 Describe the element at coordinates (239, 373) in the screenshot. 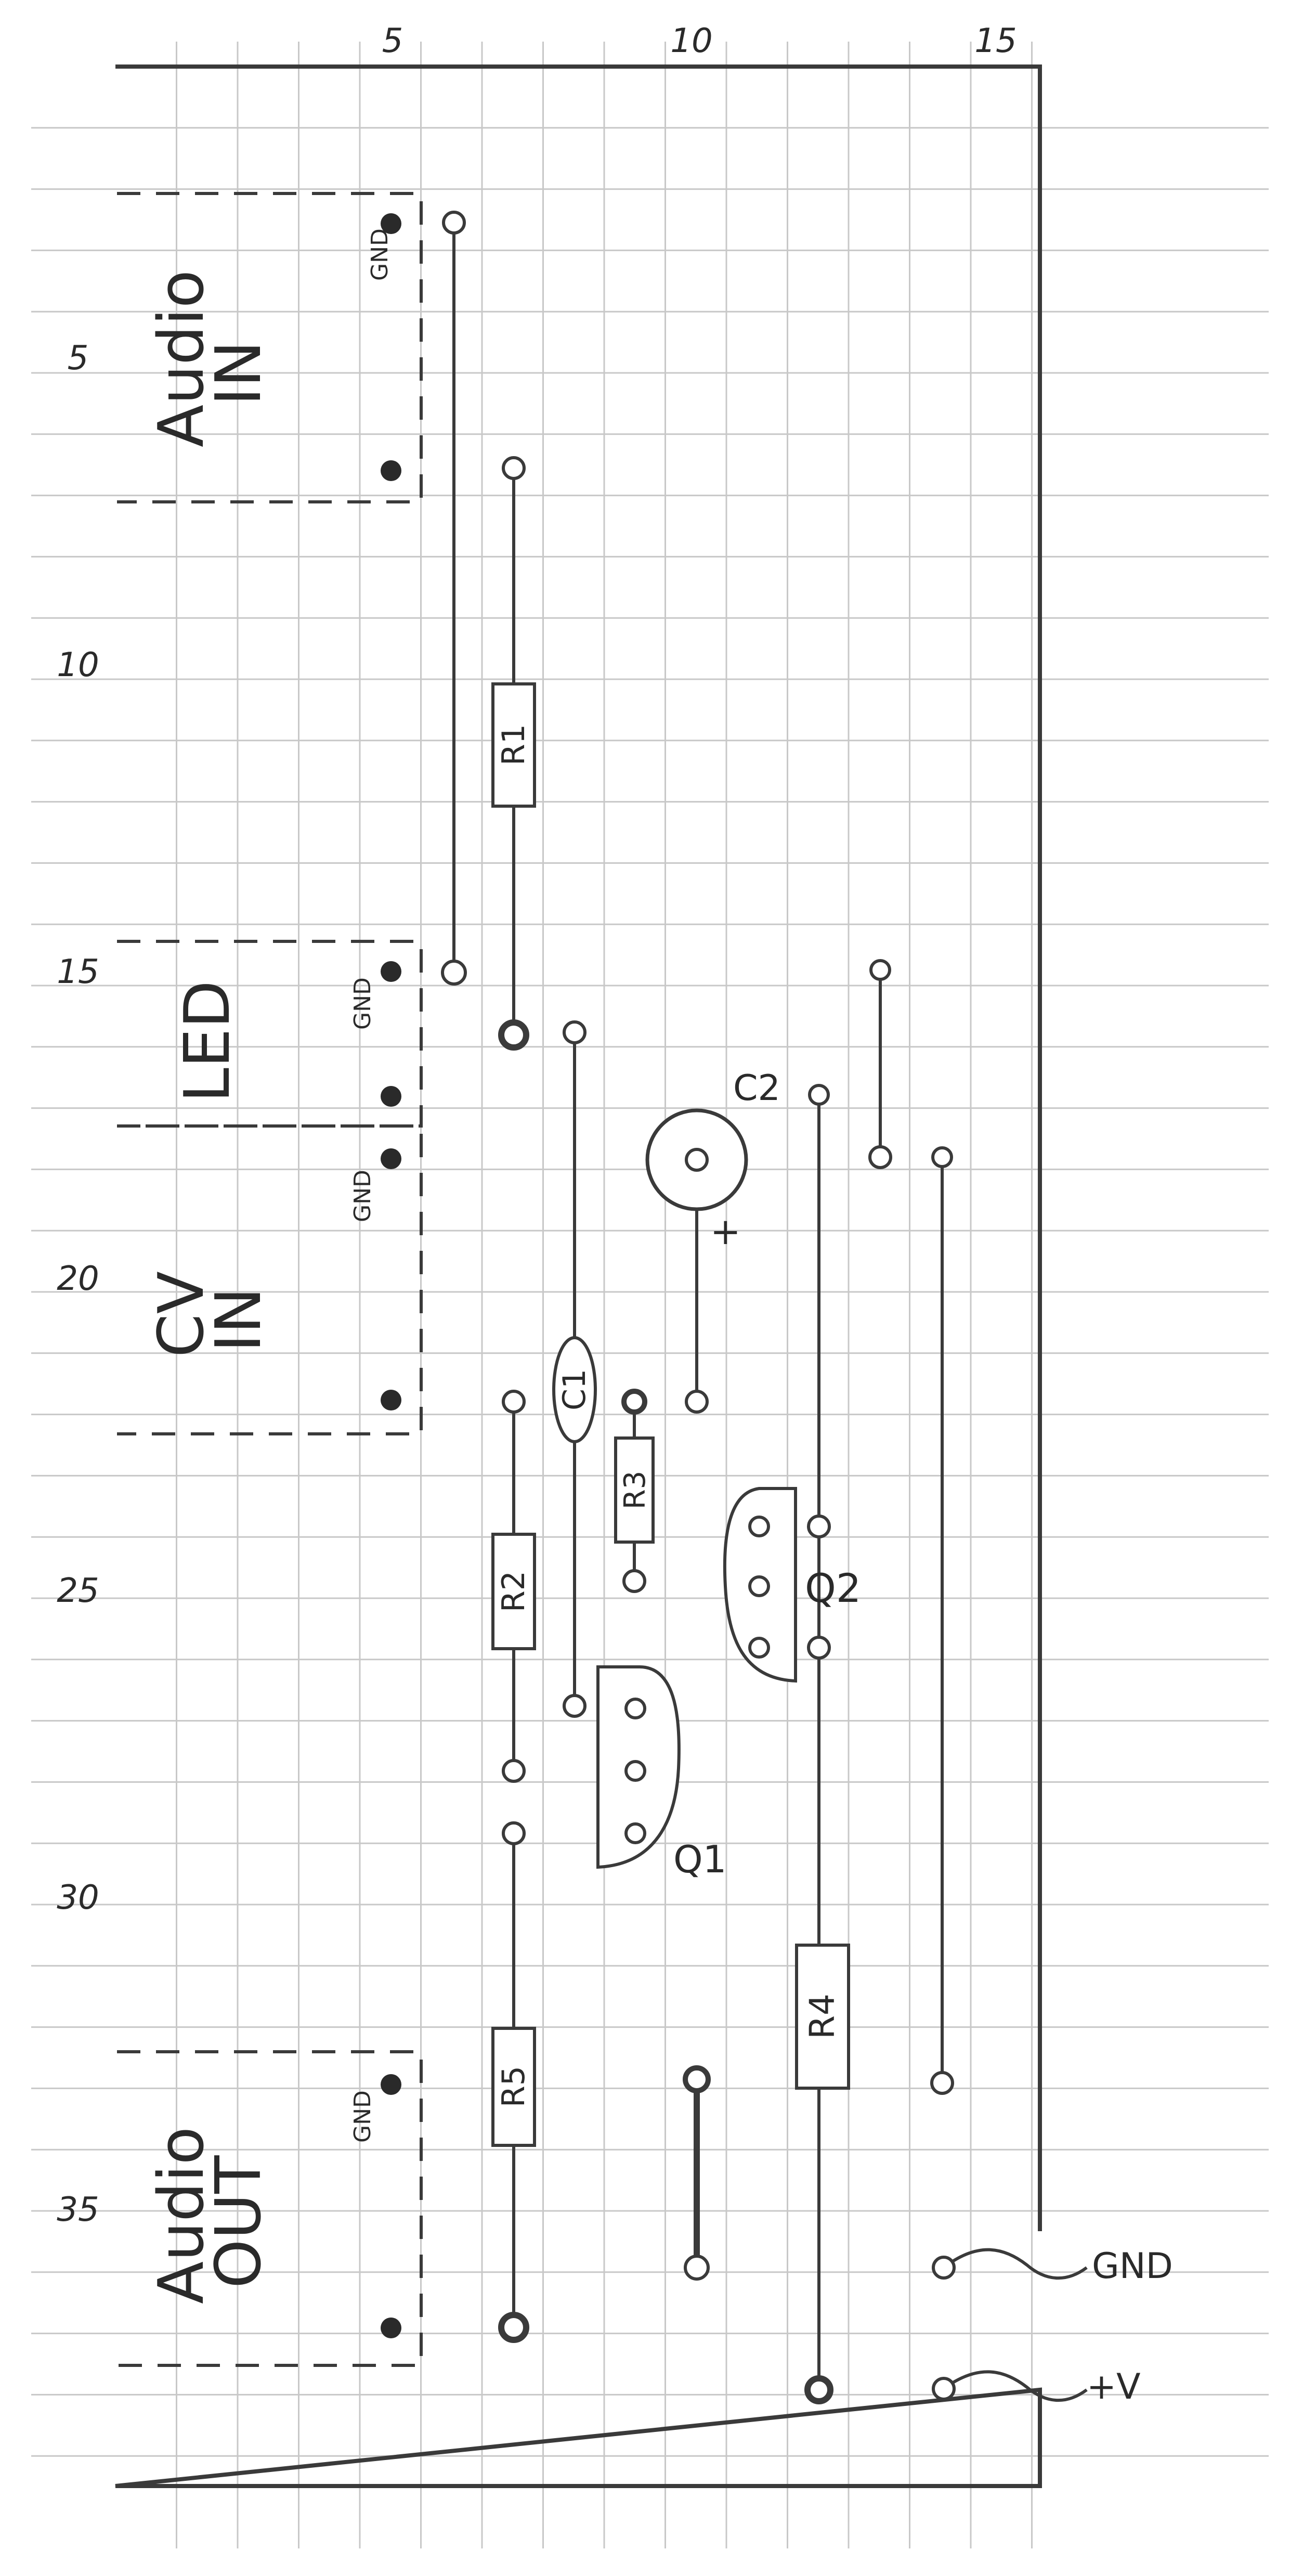

I see `audio-in-label-line2: IN` at that location.